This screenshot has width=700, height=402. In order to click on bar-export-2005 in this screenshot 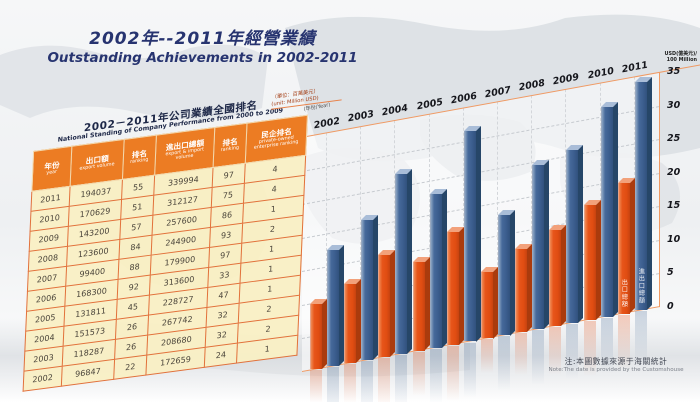, I will do `click(421, 304)`.